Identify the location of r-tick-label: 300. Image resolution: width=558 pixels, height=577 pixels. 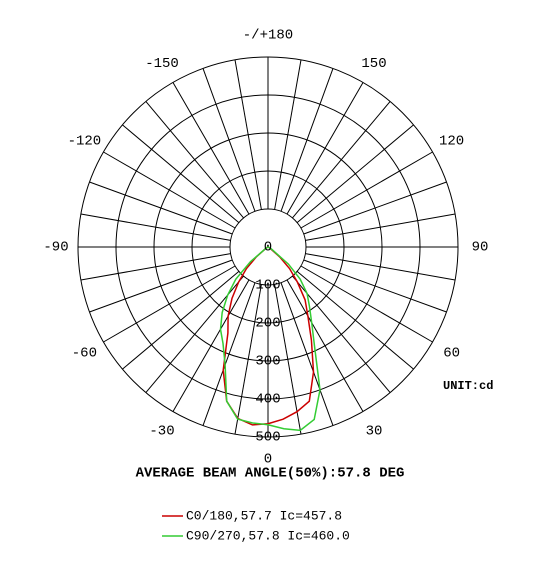
(267, 362).